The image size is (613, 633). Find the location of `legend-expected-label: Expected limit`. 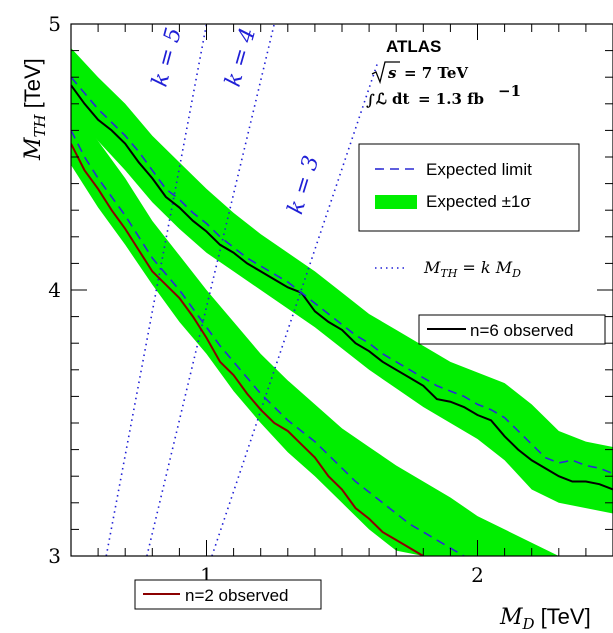

legend-expected-label: Expected limit is located at coordinates (479, 169).